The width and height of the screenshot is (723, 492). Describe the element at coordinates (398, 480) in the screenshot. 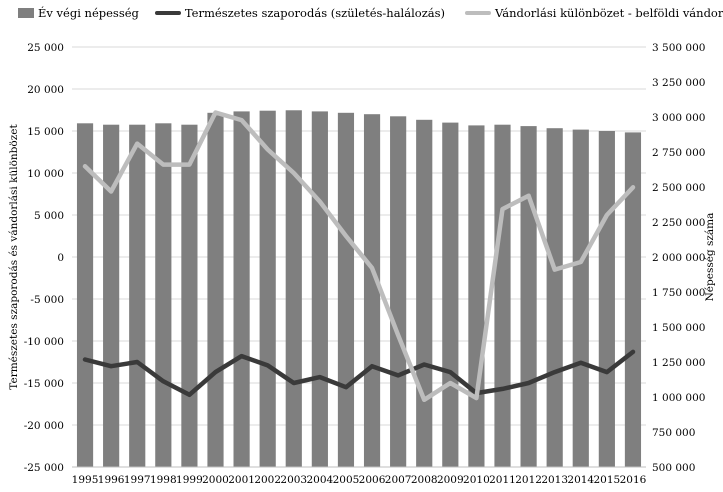

I see `x-tick-label: 2007` at that location.